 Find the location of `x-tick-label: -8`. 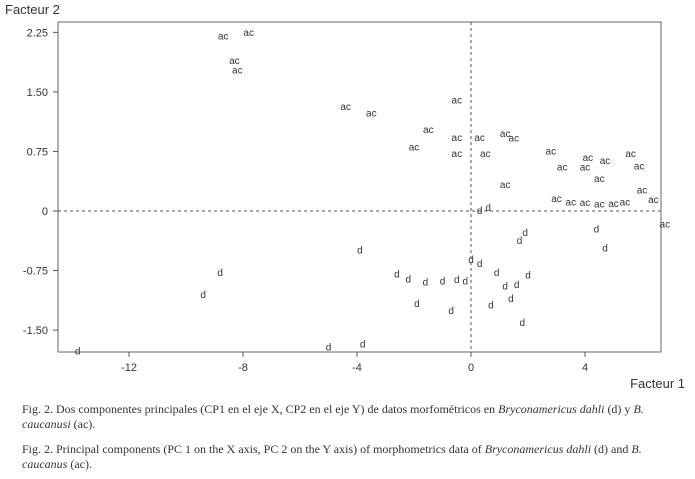

x-tick-label: -8 is located at coordinates (243, 368).